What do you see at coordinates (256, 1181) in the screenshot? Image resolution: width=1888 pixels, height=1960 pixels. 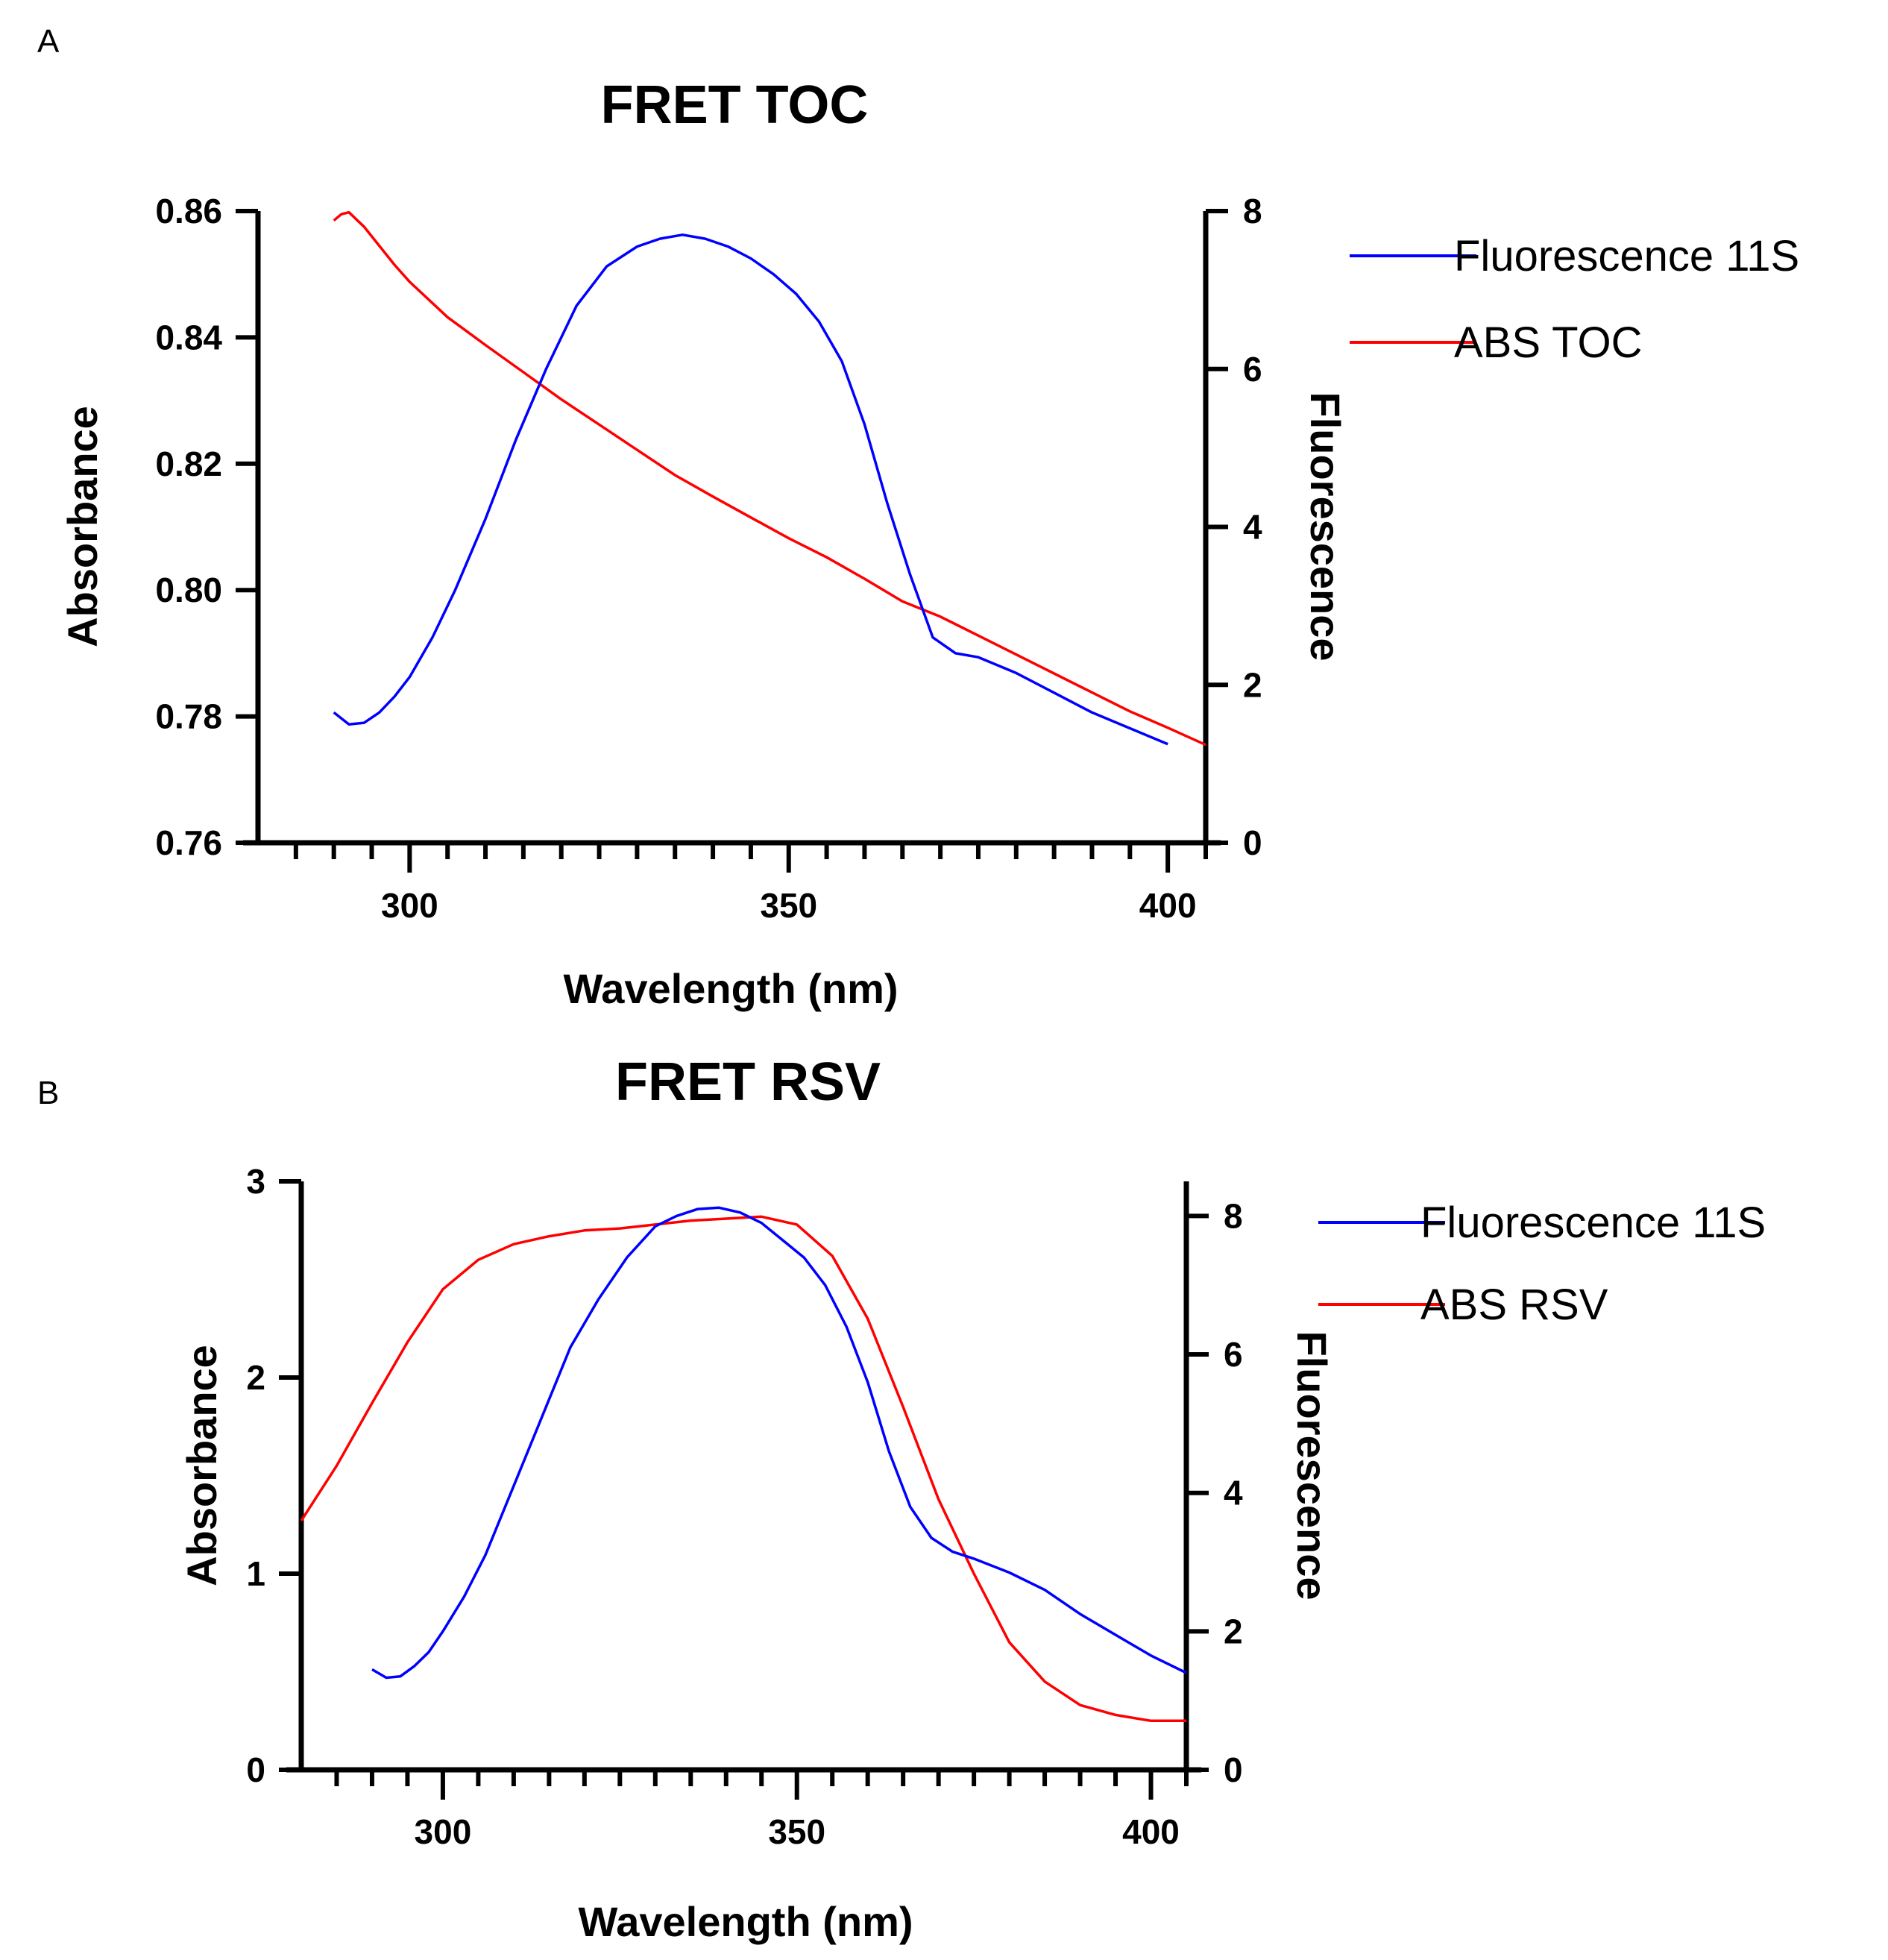 I see `y-left-tick-label: 3` at bounding box center [256, 1181].